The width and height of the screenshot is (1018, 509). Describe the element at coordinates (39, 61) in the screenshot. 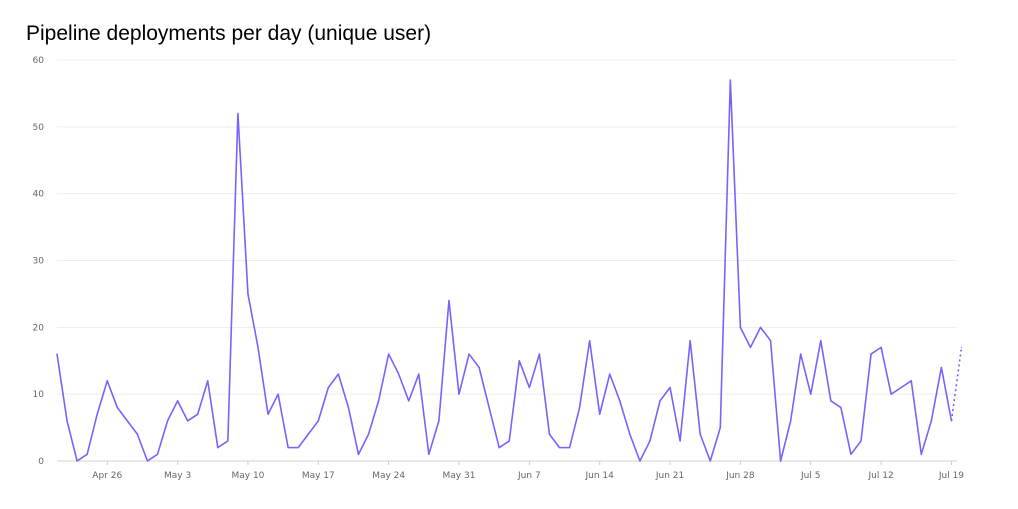

I see `y-tick-label: 60` at that location.